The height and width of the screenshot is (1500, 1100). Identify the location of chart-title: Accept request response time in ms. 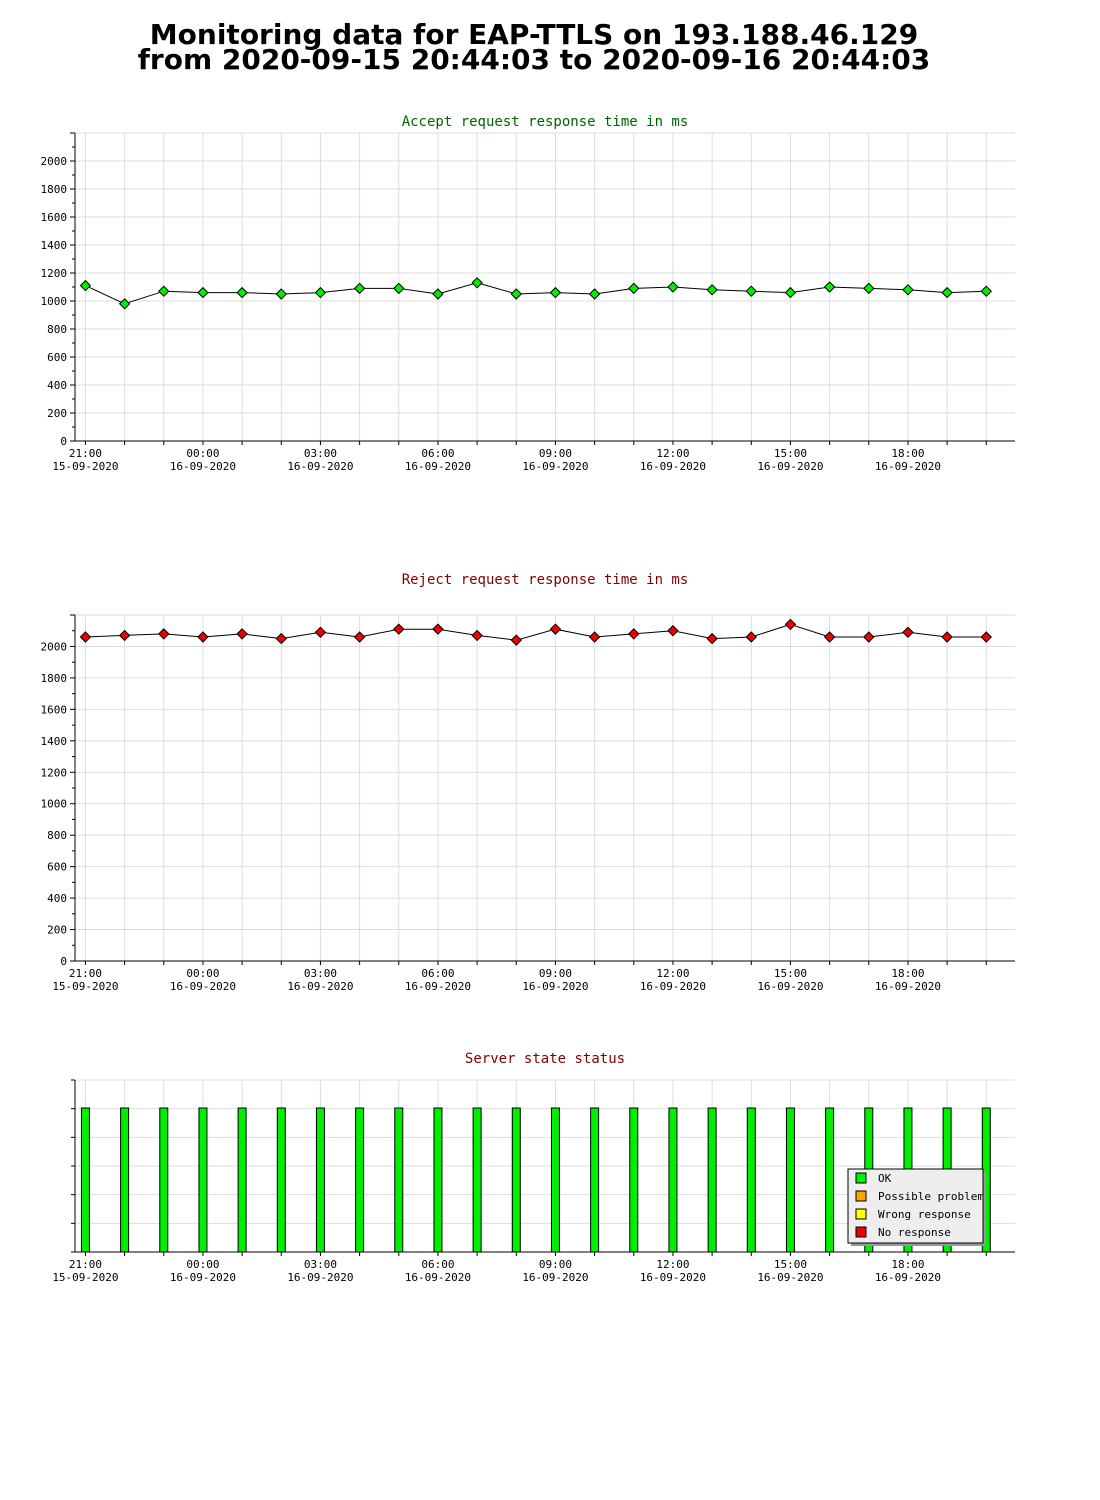
(545, 122).